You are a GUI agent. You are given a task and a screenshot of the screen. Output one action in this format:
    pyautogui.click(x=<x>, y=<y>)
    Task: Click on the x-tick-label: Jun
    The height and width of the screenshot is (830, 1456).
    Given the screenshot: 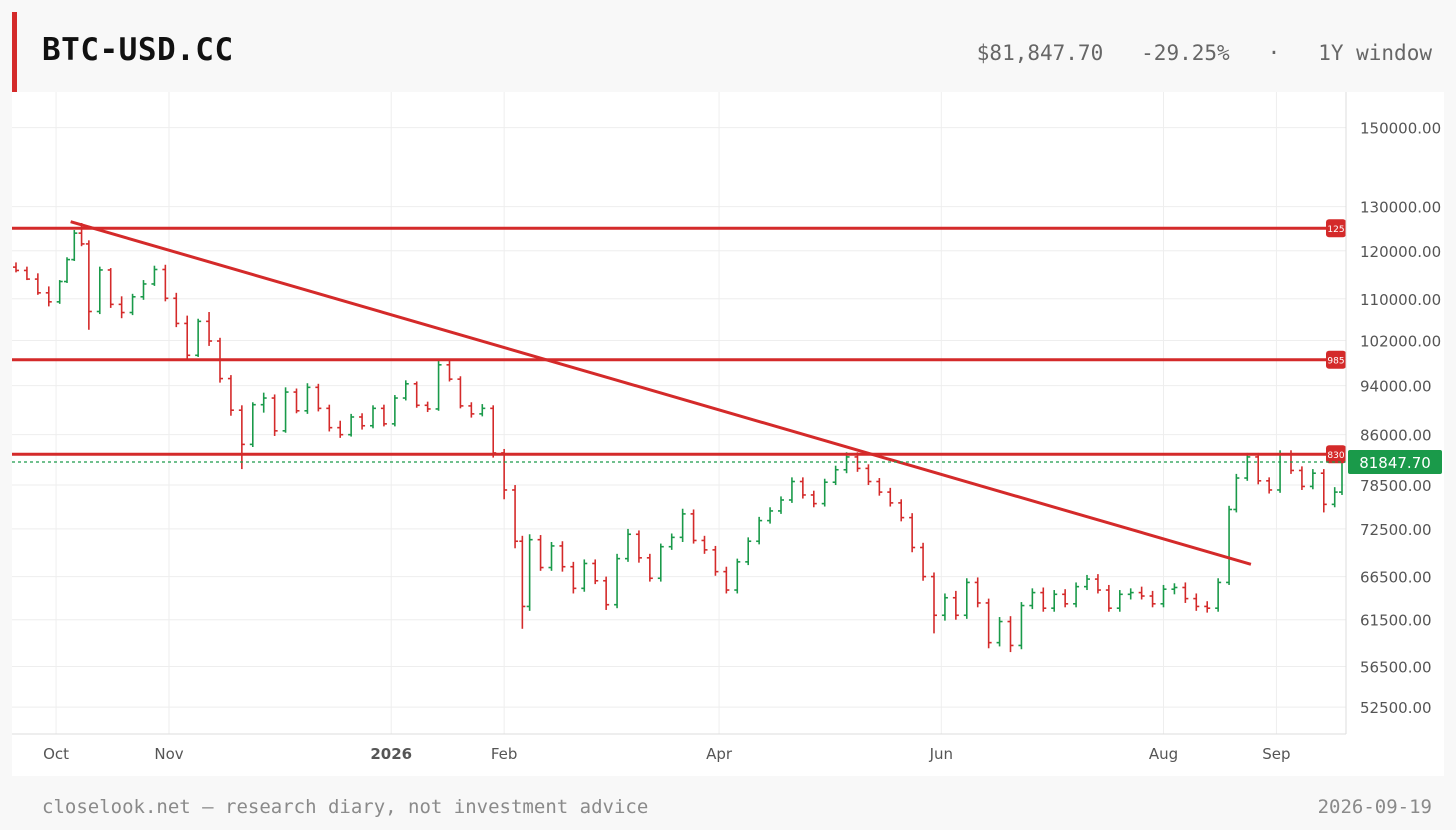 What is the action you would take?
    pyautogui.click(x=941, y=754)
    